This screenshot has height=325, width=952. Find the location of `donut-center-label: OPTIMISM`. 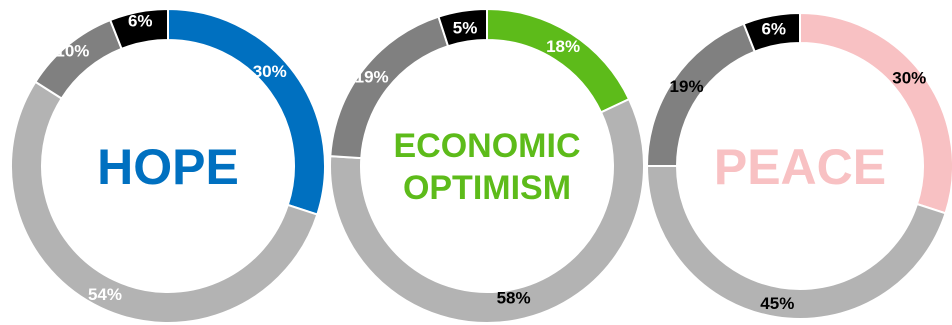

donut-center-label: OPTIMISM is located at coordinates (487, 188).